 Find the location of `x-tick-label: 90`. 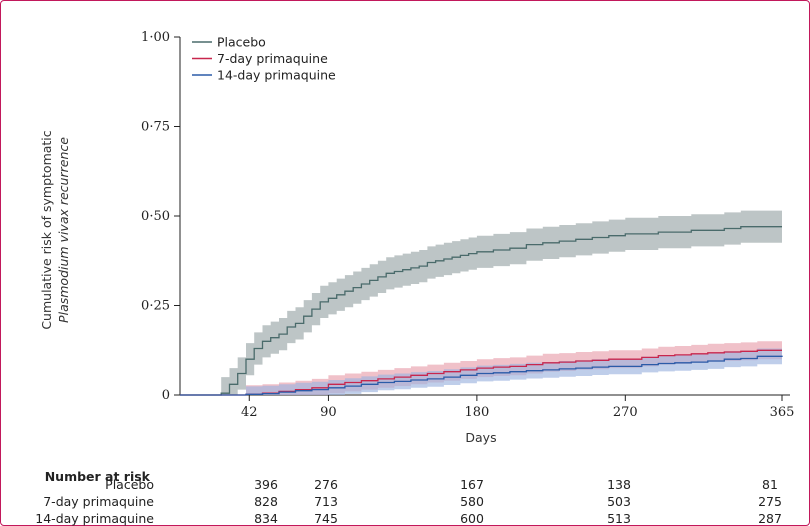

x-tick-label: 90 is located at coordinates (328, 412).